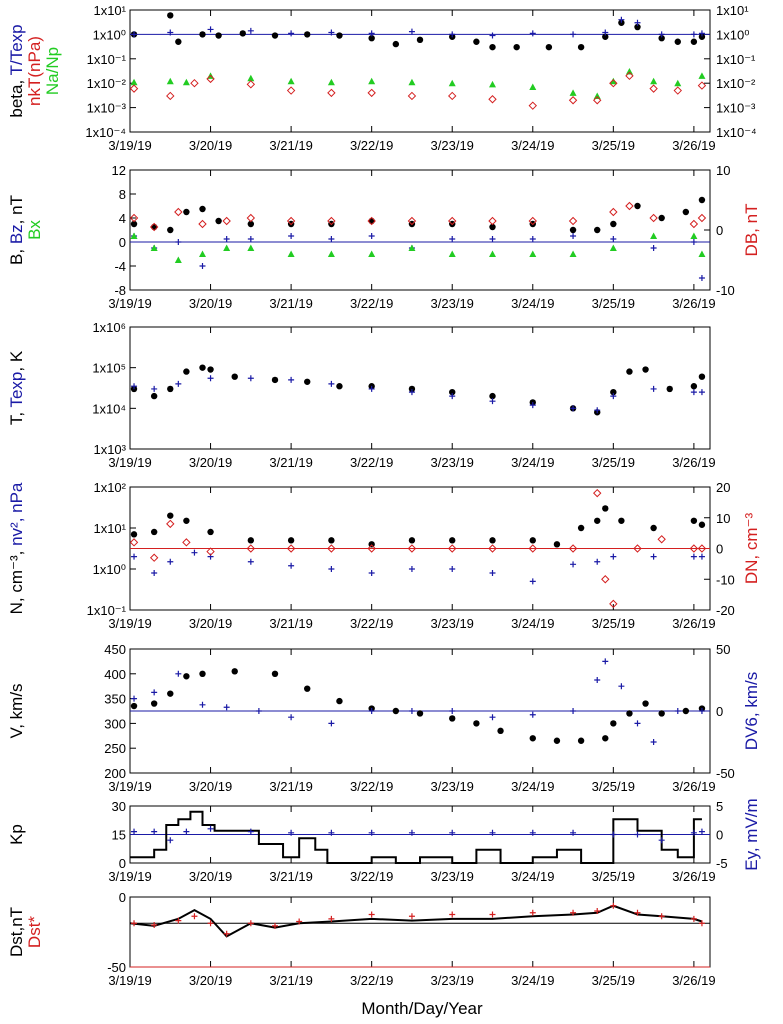 The image size is (783, 1024). Describe the element at coordinates (210, 876) in the screenshot. I see `x-tick-label: 3/20/19` at that location.